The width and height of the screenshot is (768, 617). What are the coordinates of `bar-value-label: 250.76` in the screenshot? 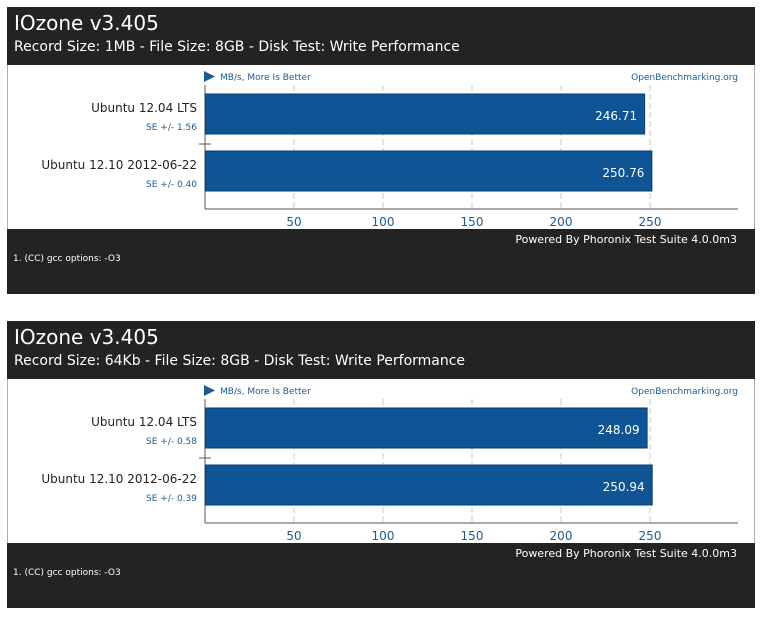 It's located at (623, 173).